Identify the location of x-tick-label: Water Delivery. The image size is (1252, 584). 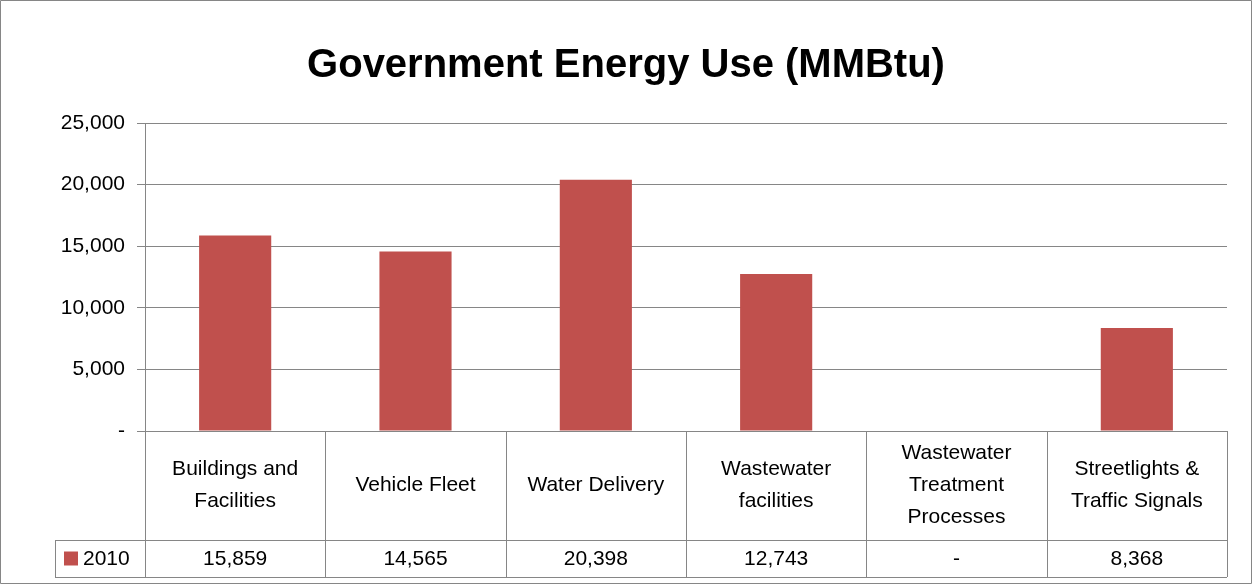
(596, 484).